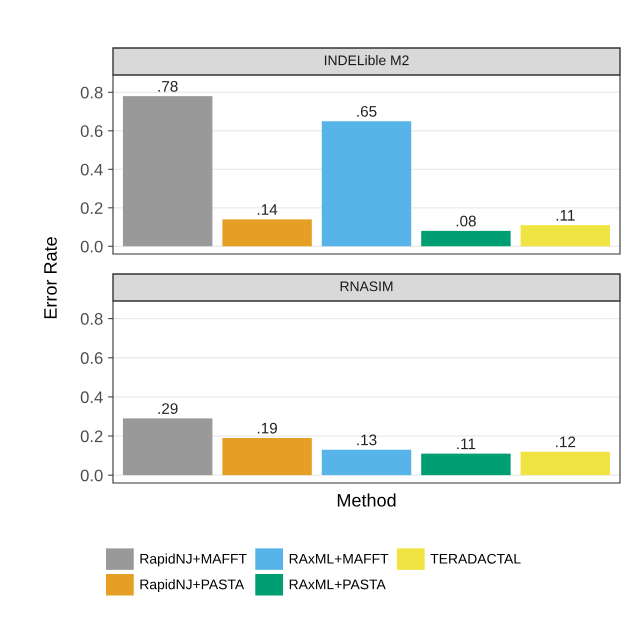 This screenshot has width=627, height=629. What do you see at coordinates (267, 428) in the screenshot?
I see `data-label: .19` at bounding box center [267, 428].